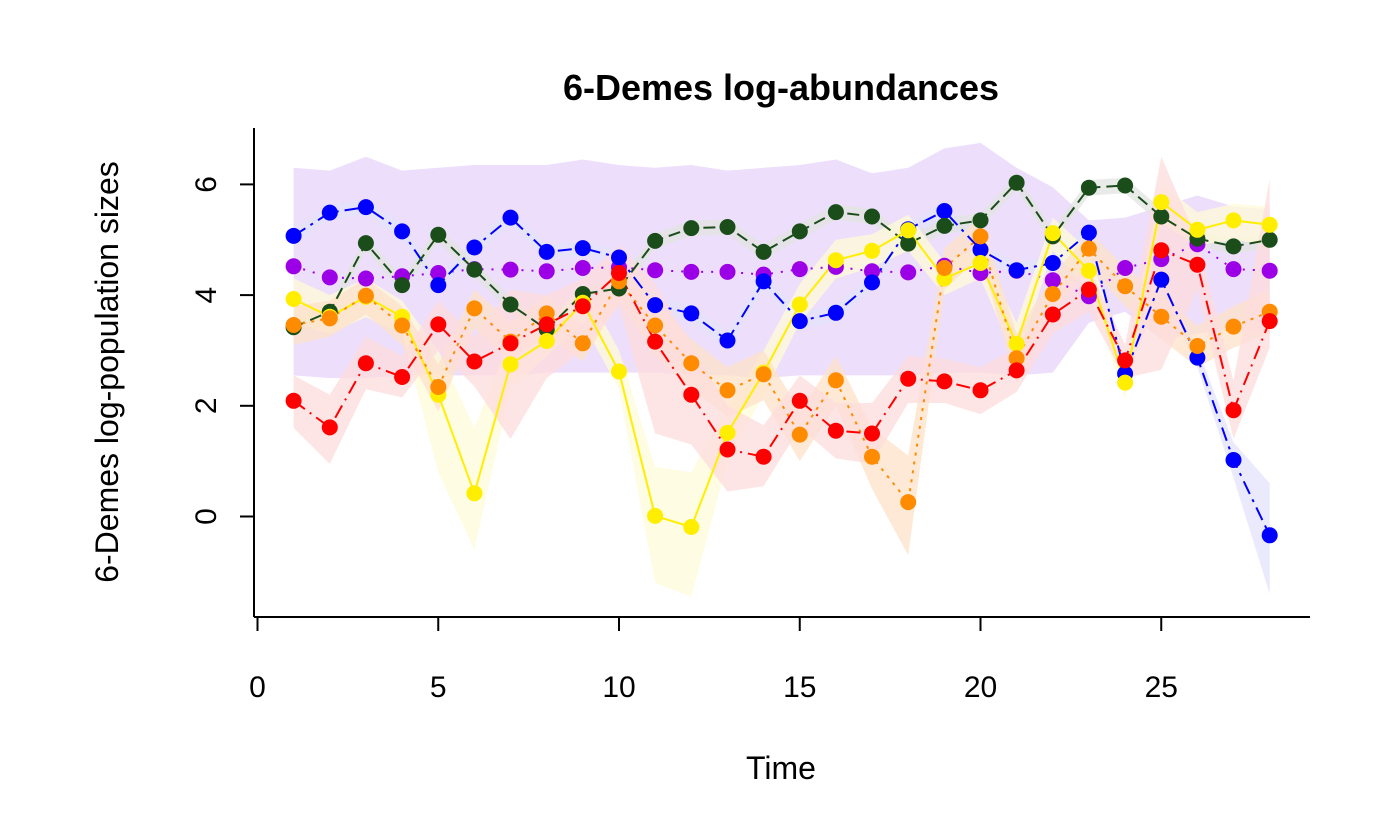 The width and height of the screenshot is (1394, 829). What do you see at coordinates (980, 687) in the screenshot?
I see `x-tick-label: 20` at bounding box center [980, 687].